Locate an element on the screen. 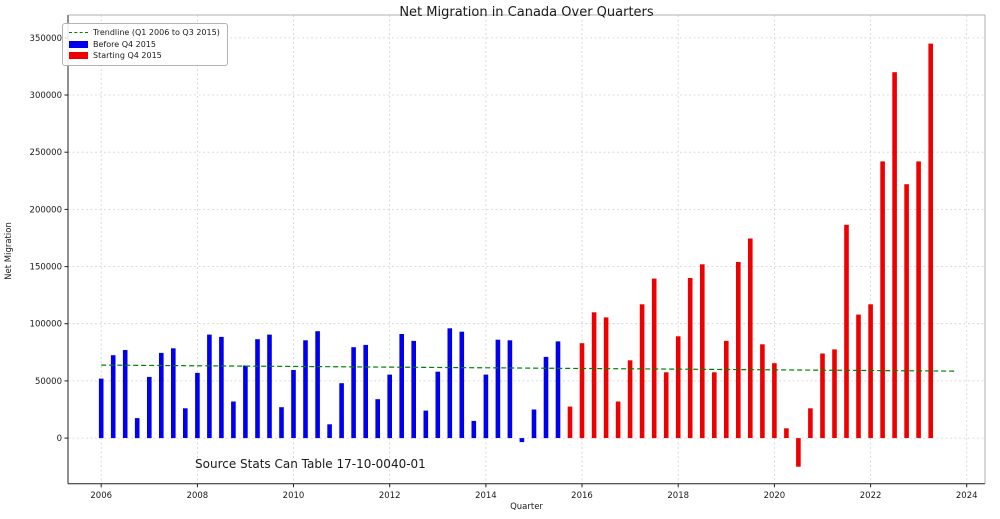 Image resolution: width=1000 pixels, height=519 pixels. bar-starting-q4-2015-2022-Q4 is located at coordinates (906, 311).